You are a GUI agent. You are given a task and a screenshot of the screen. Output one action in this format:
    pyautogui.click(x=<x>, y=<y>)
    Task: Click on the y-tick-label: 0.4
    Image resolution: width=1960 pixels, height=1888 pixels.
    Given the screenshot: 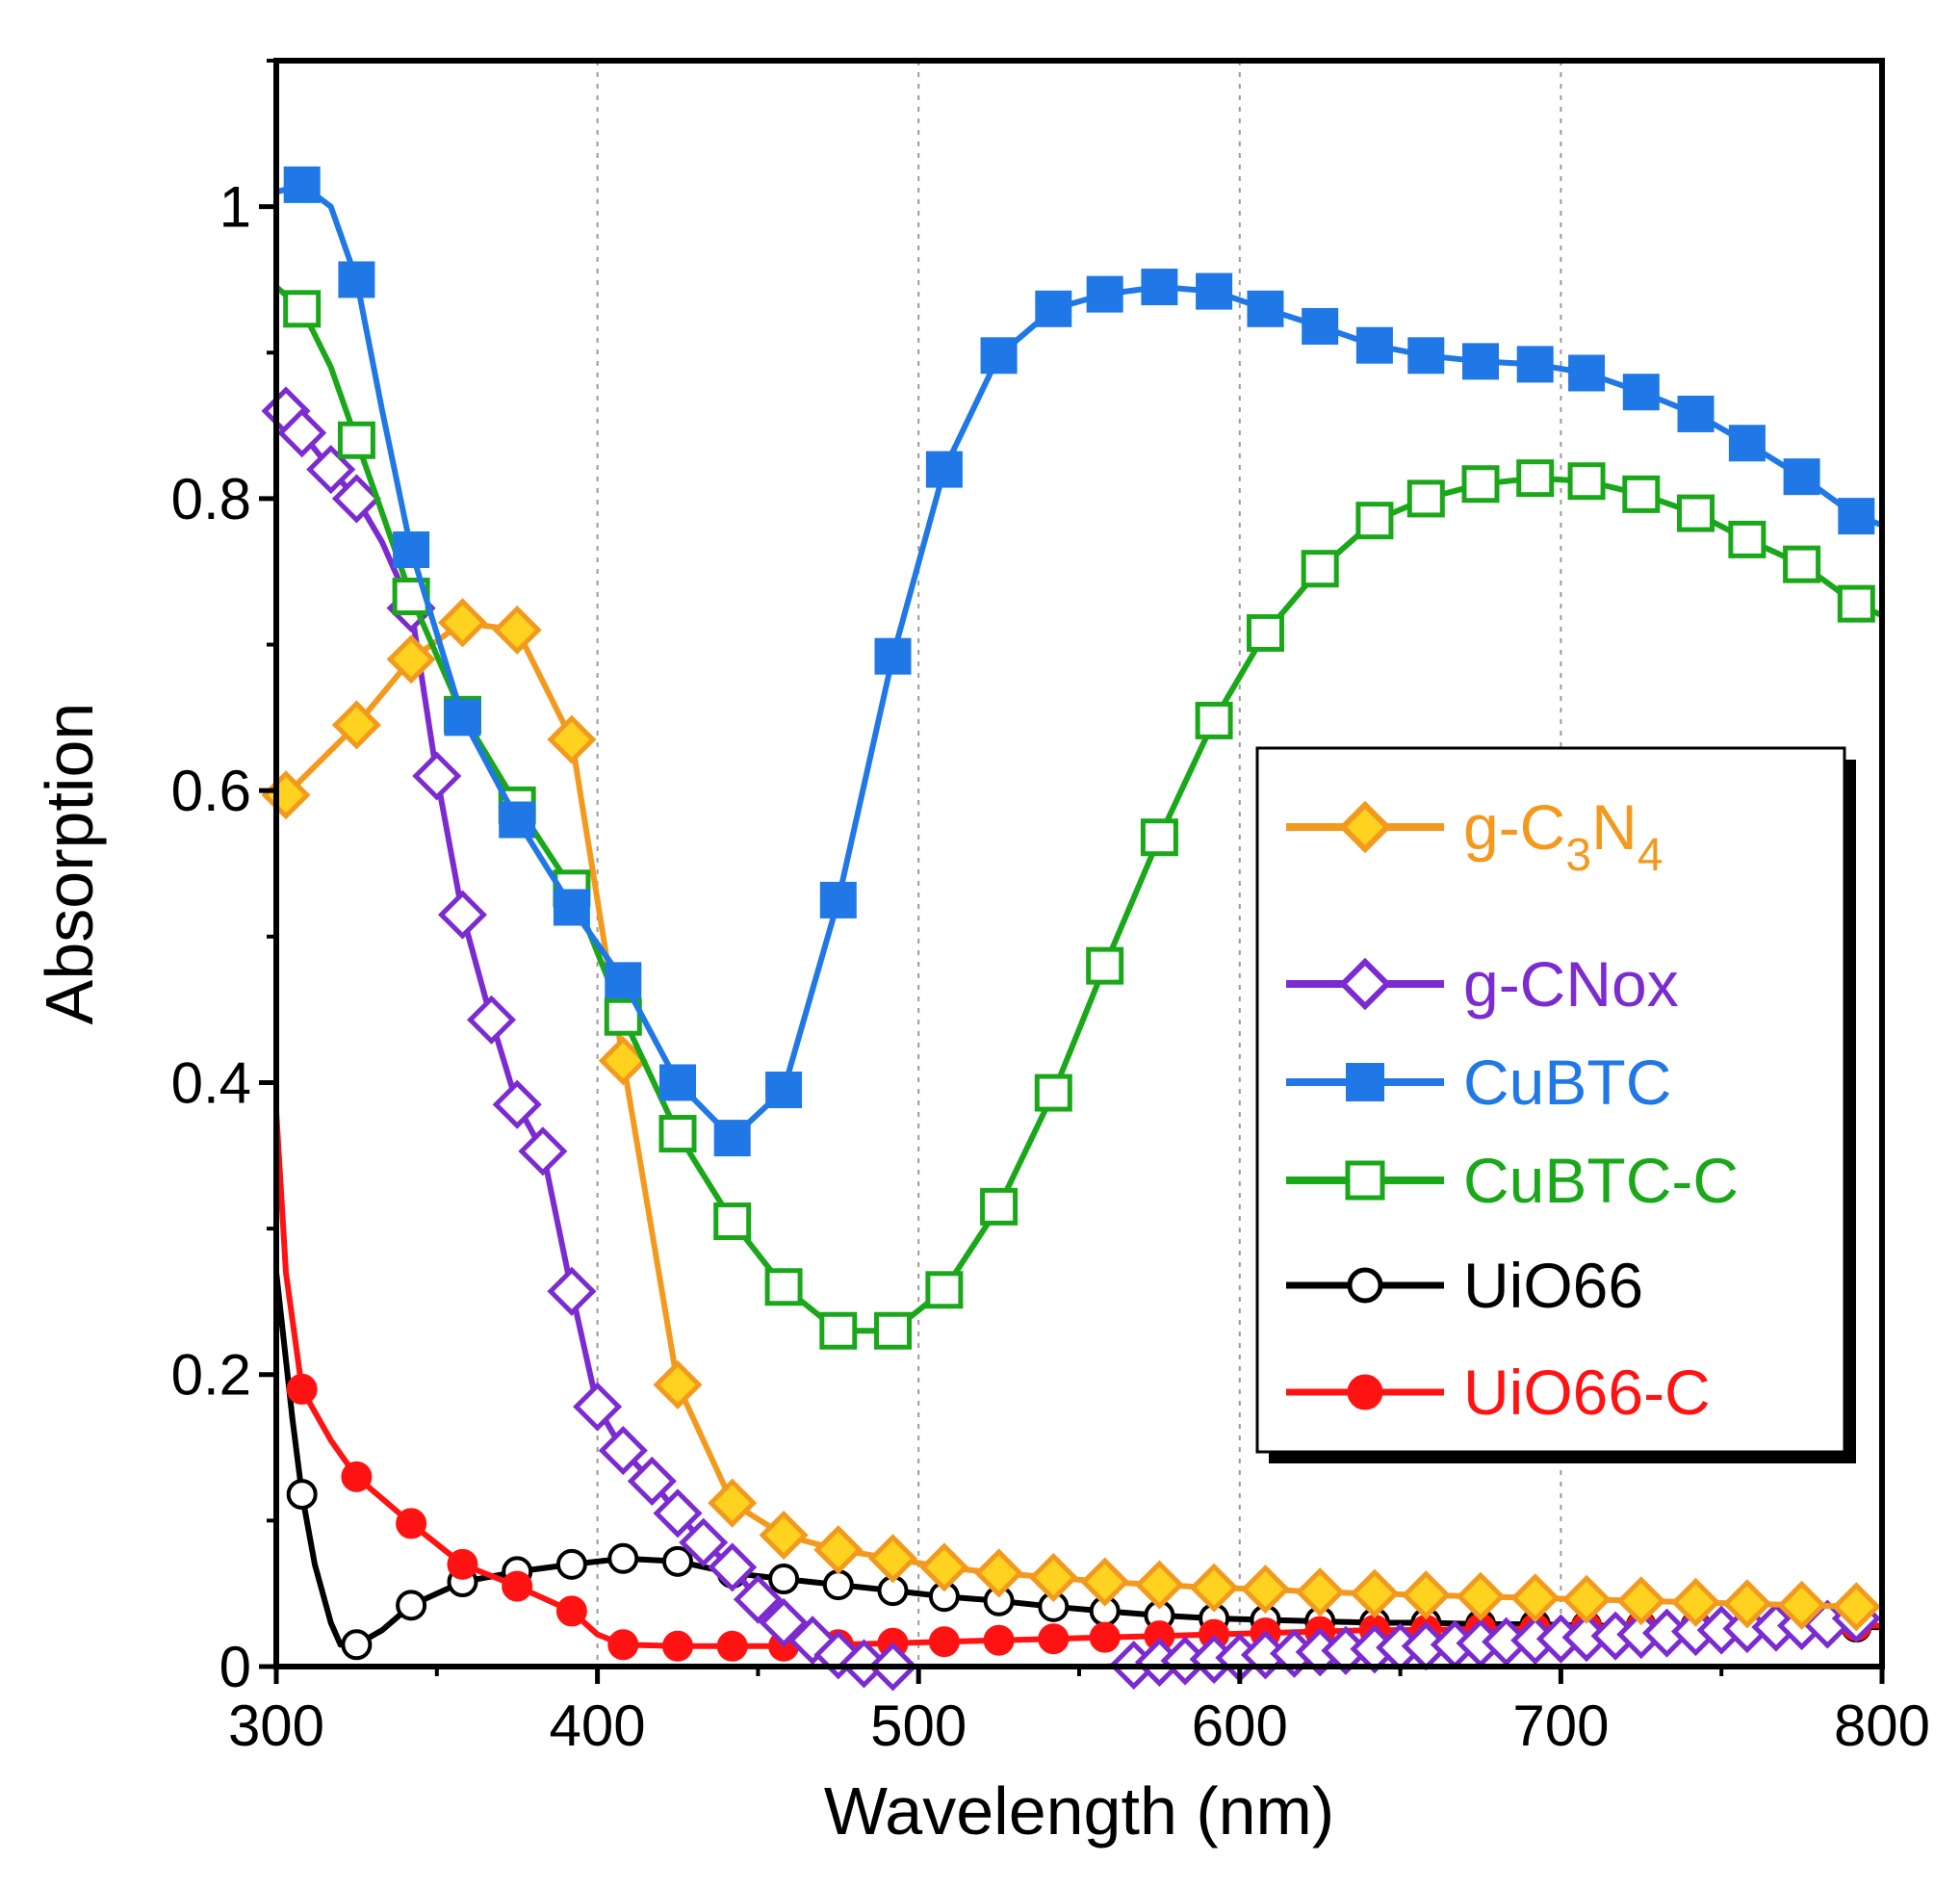 What is the action you would take?
    pyautogui.click(x=211, y=1082)
    